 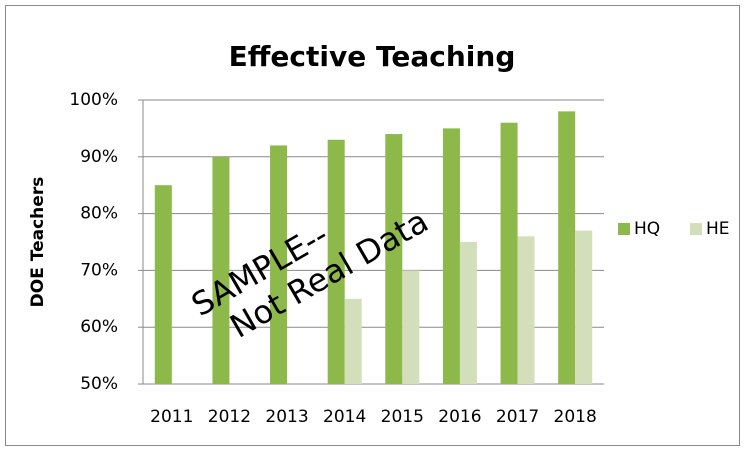 I want to click on x-tick-label: 2018, so click(x=575, y=417).